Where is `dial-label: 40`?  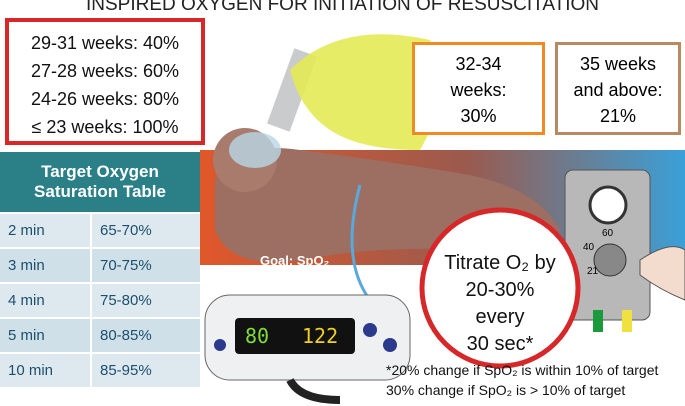 dial-label: 40 is located at coordinates (589, 247).